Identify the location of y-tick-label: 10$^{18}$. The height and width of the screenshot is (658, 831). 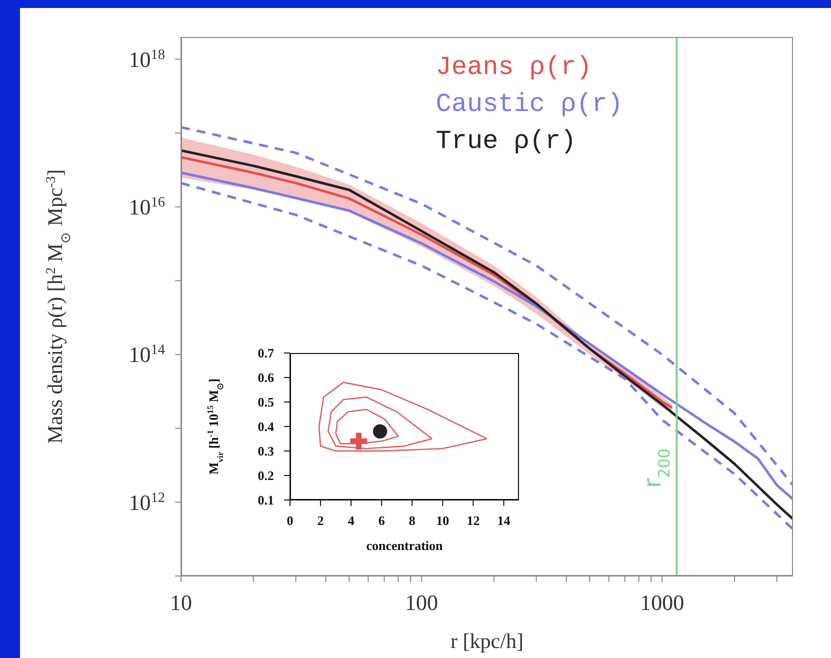
(146, 59).